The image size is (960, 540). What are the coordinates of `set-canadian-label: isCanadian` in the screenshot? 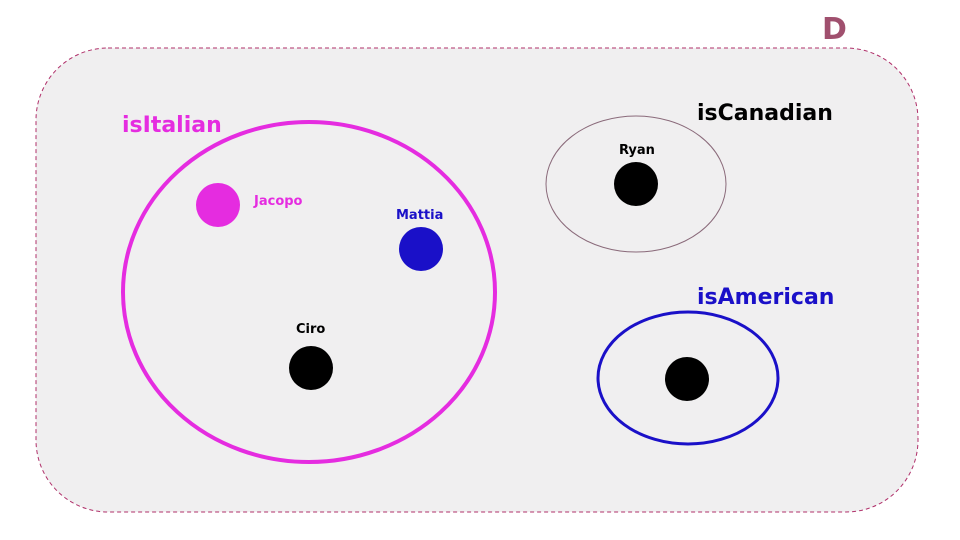 It's located at (765, 113).